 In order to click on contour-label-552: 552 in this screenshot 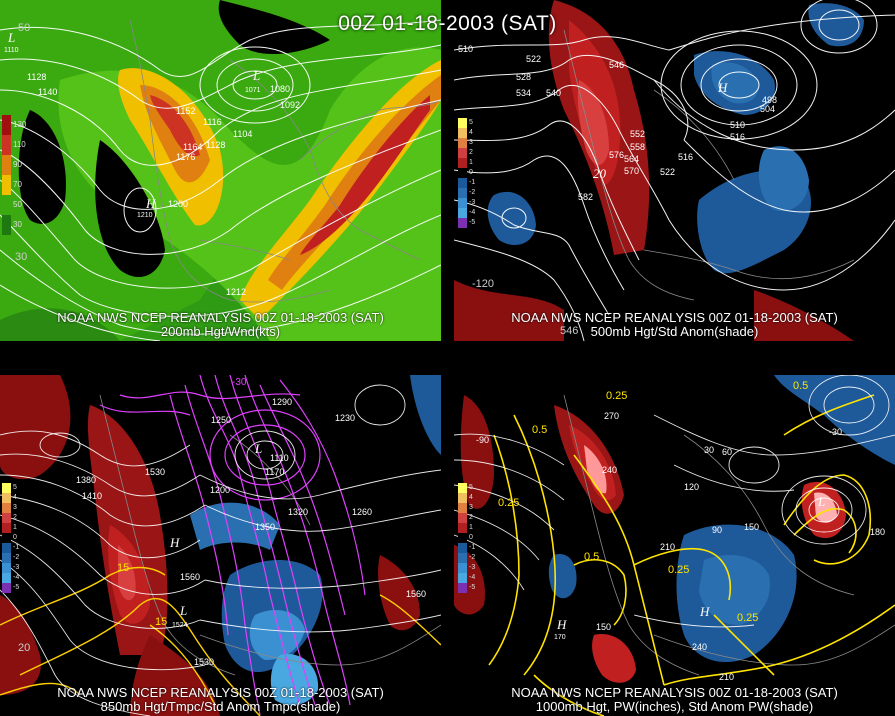, I will do `click(637, 134)`.